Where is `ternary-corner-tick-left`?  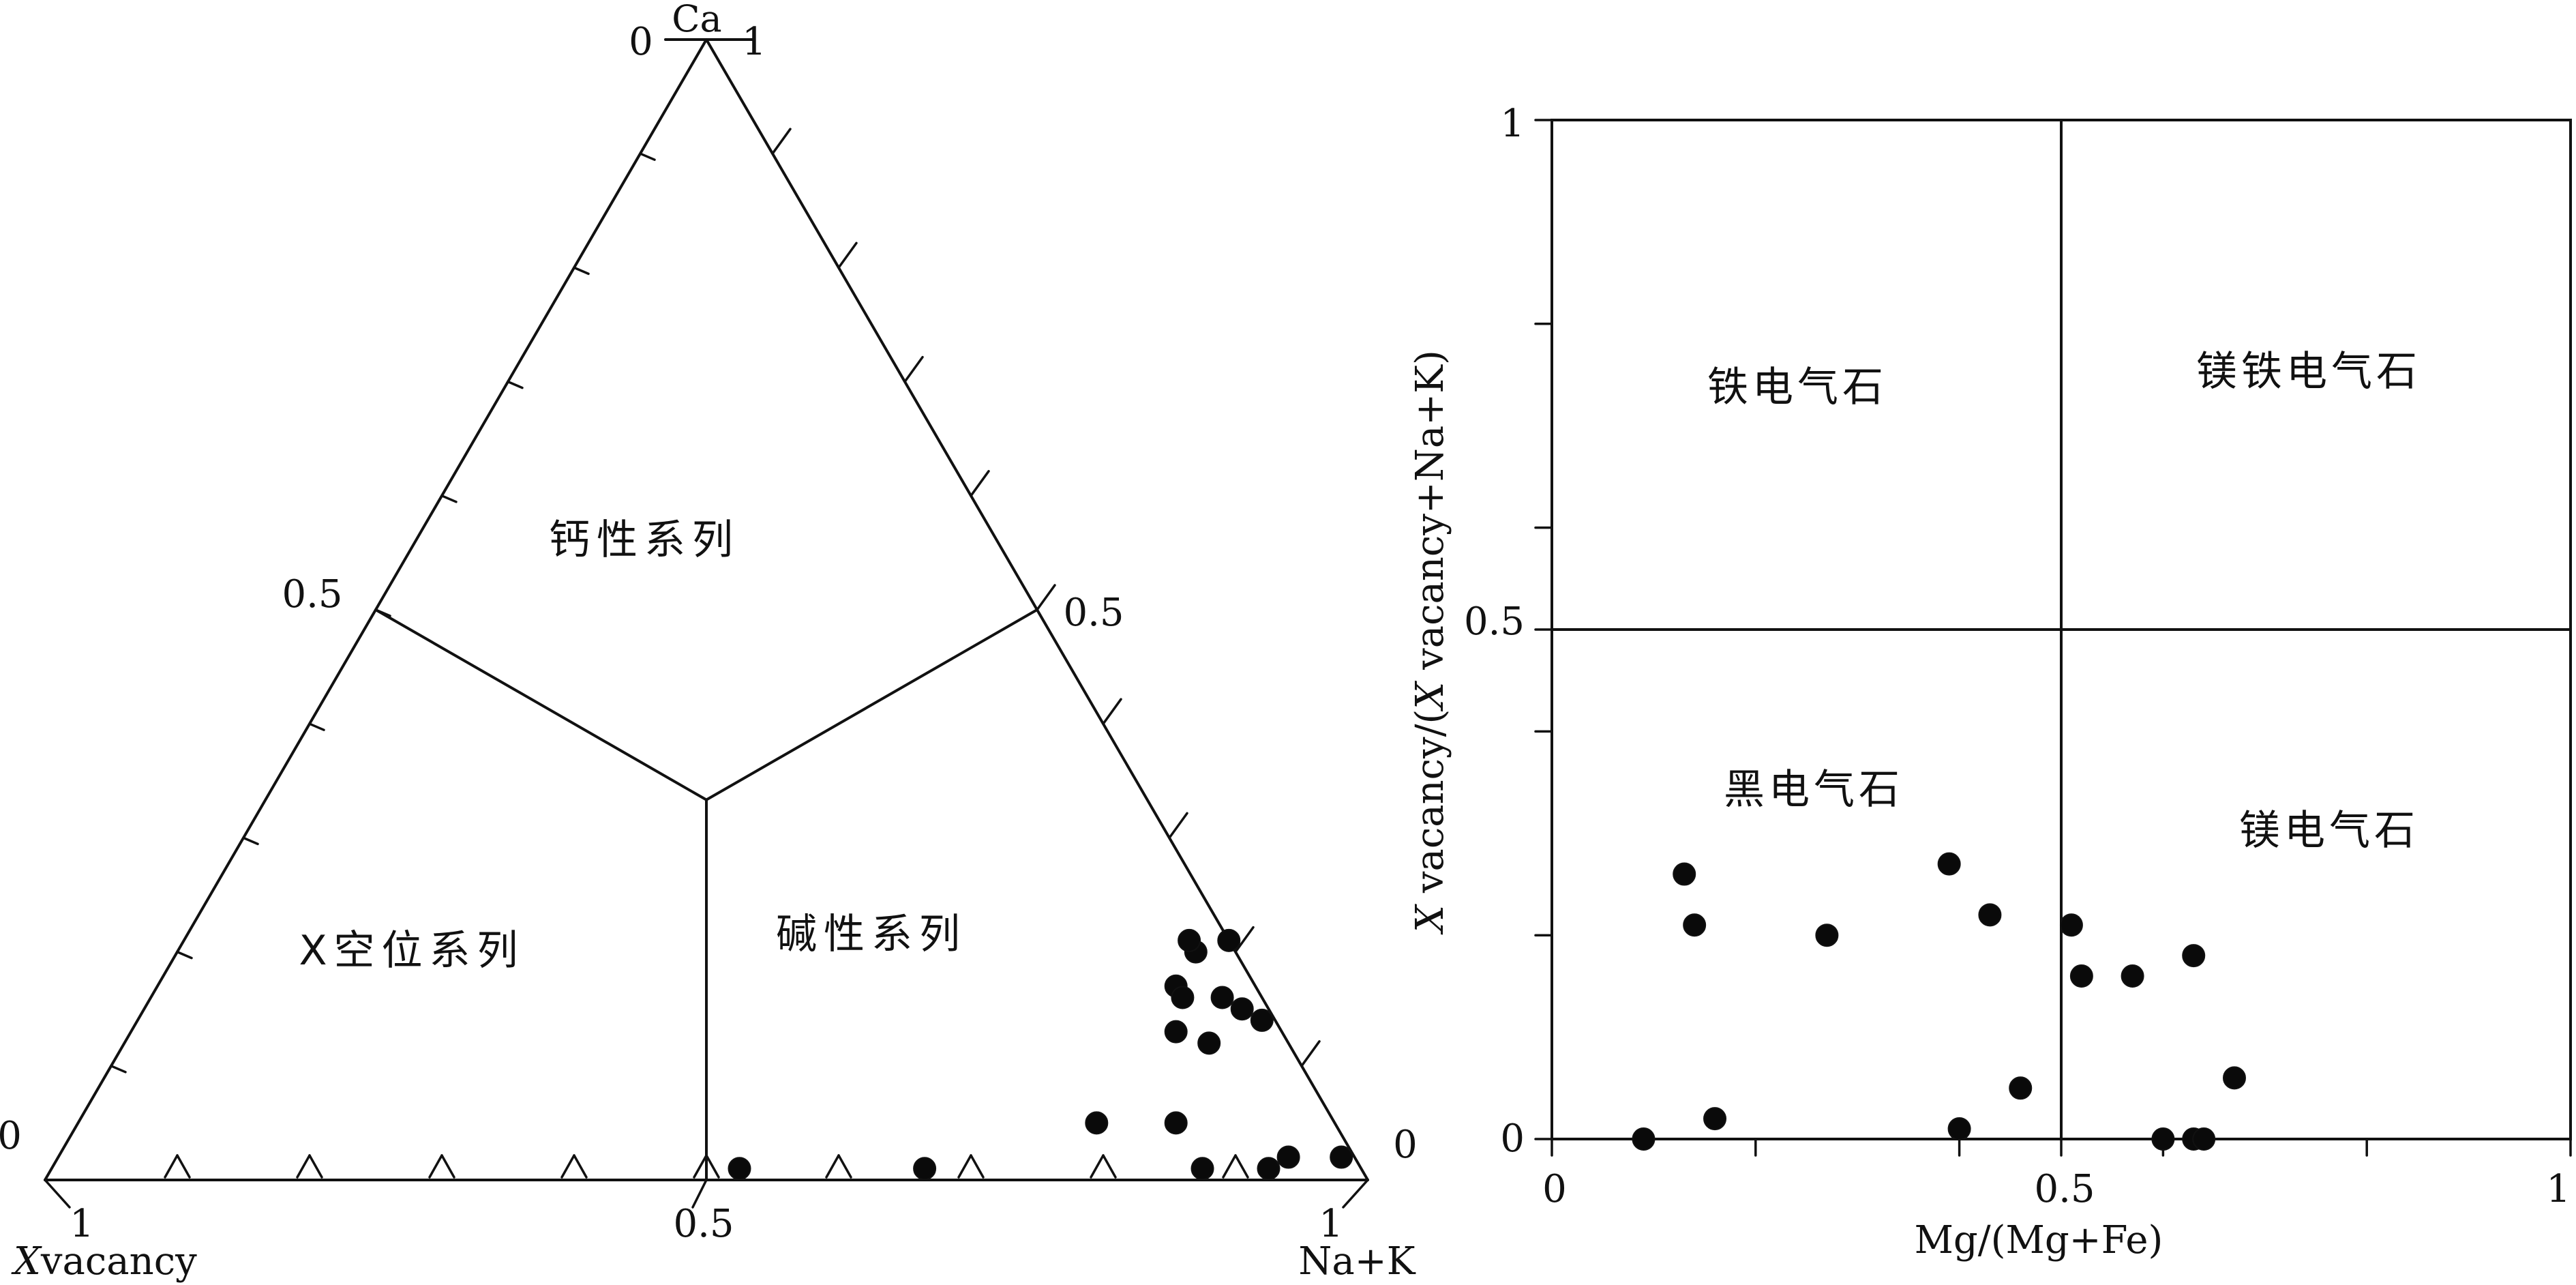 ternary-corner-tick-left is located at coordinates (58, 1194).